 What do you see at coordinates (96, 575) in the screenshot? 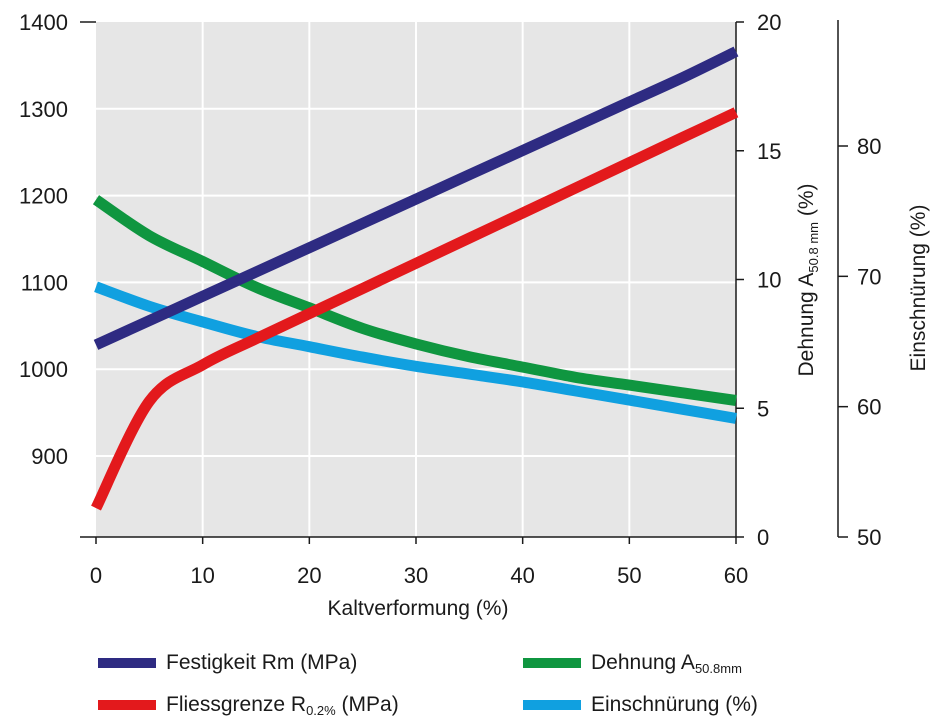
I see `x-tick-label: 0` at bounding box center [96, 575].